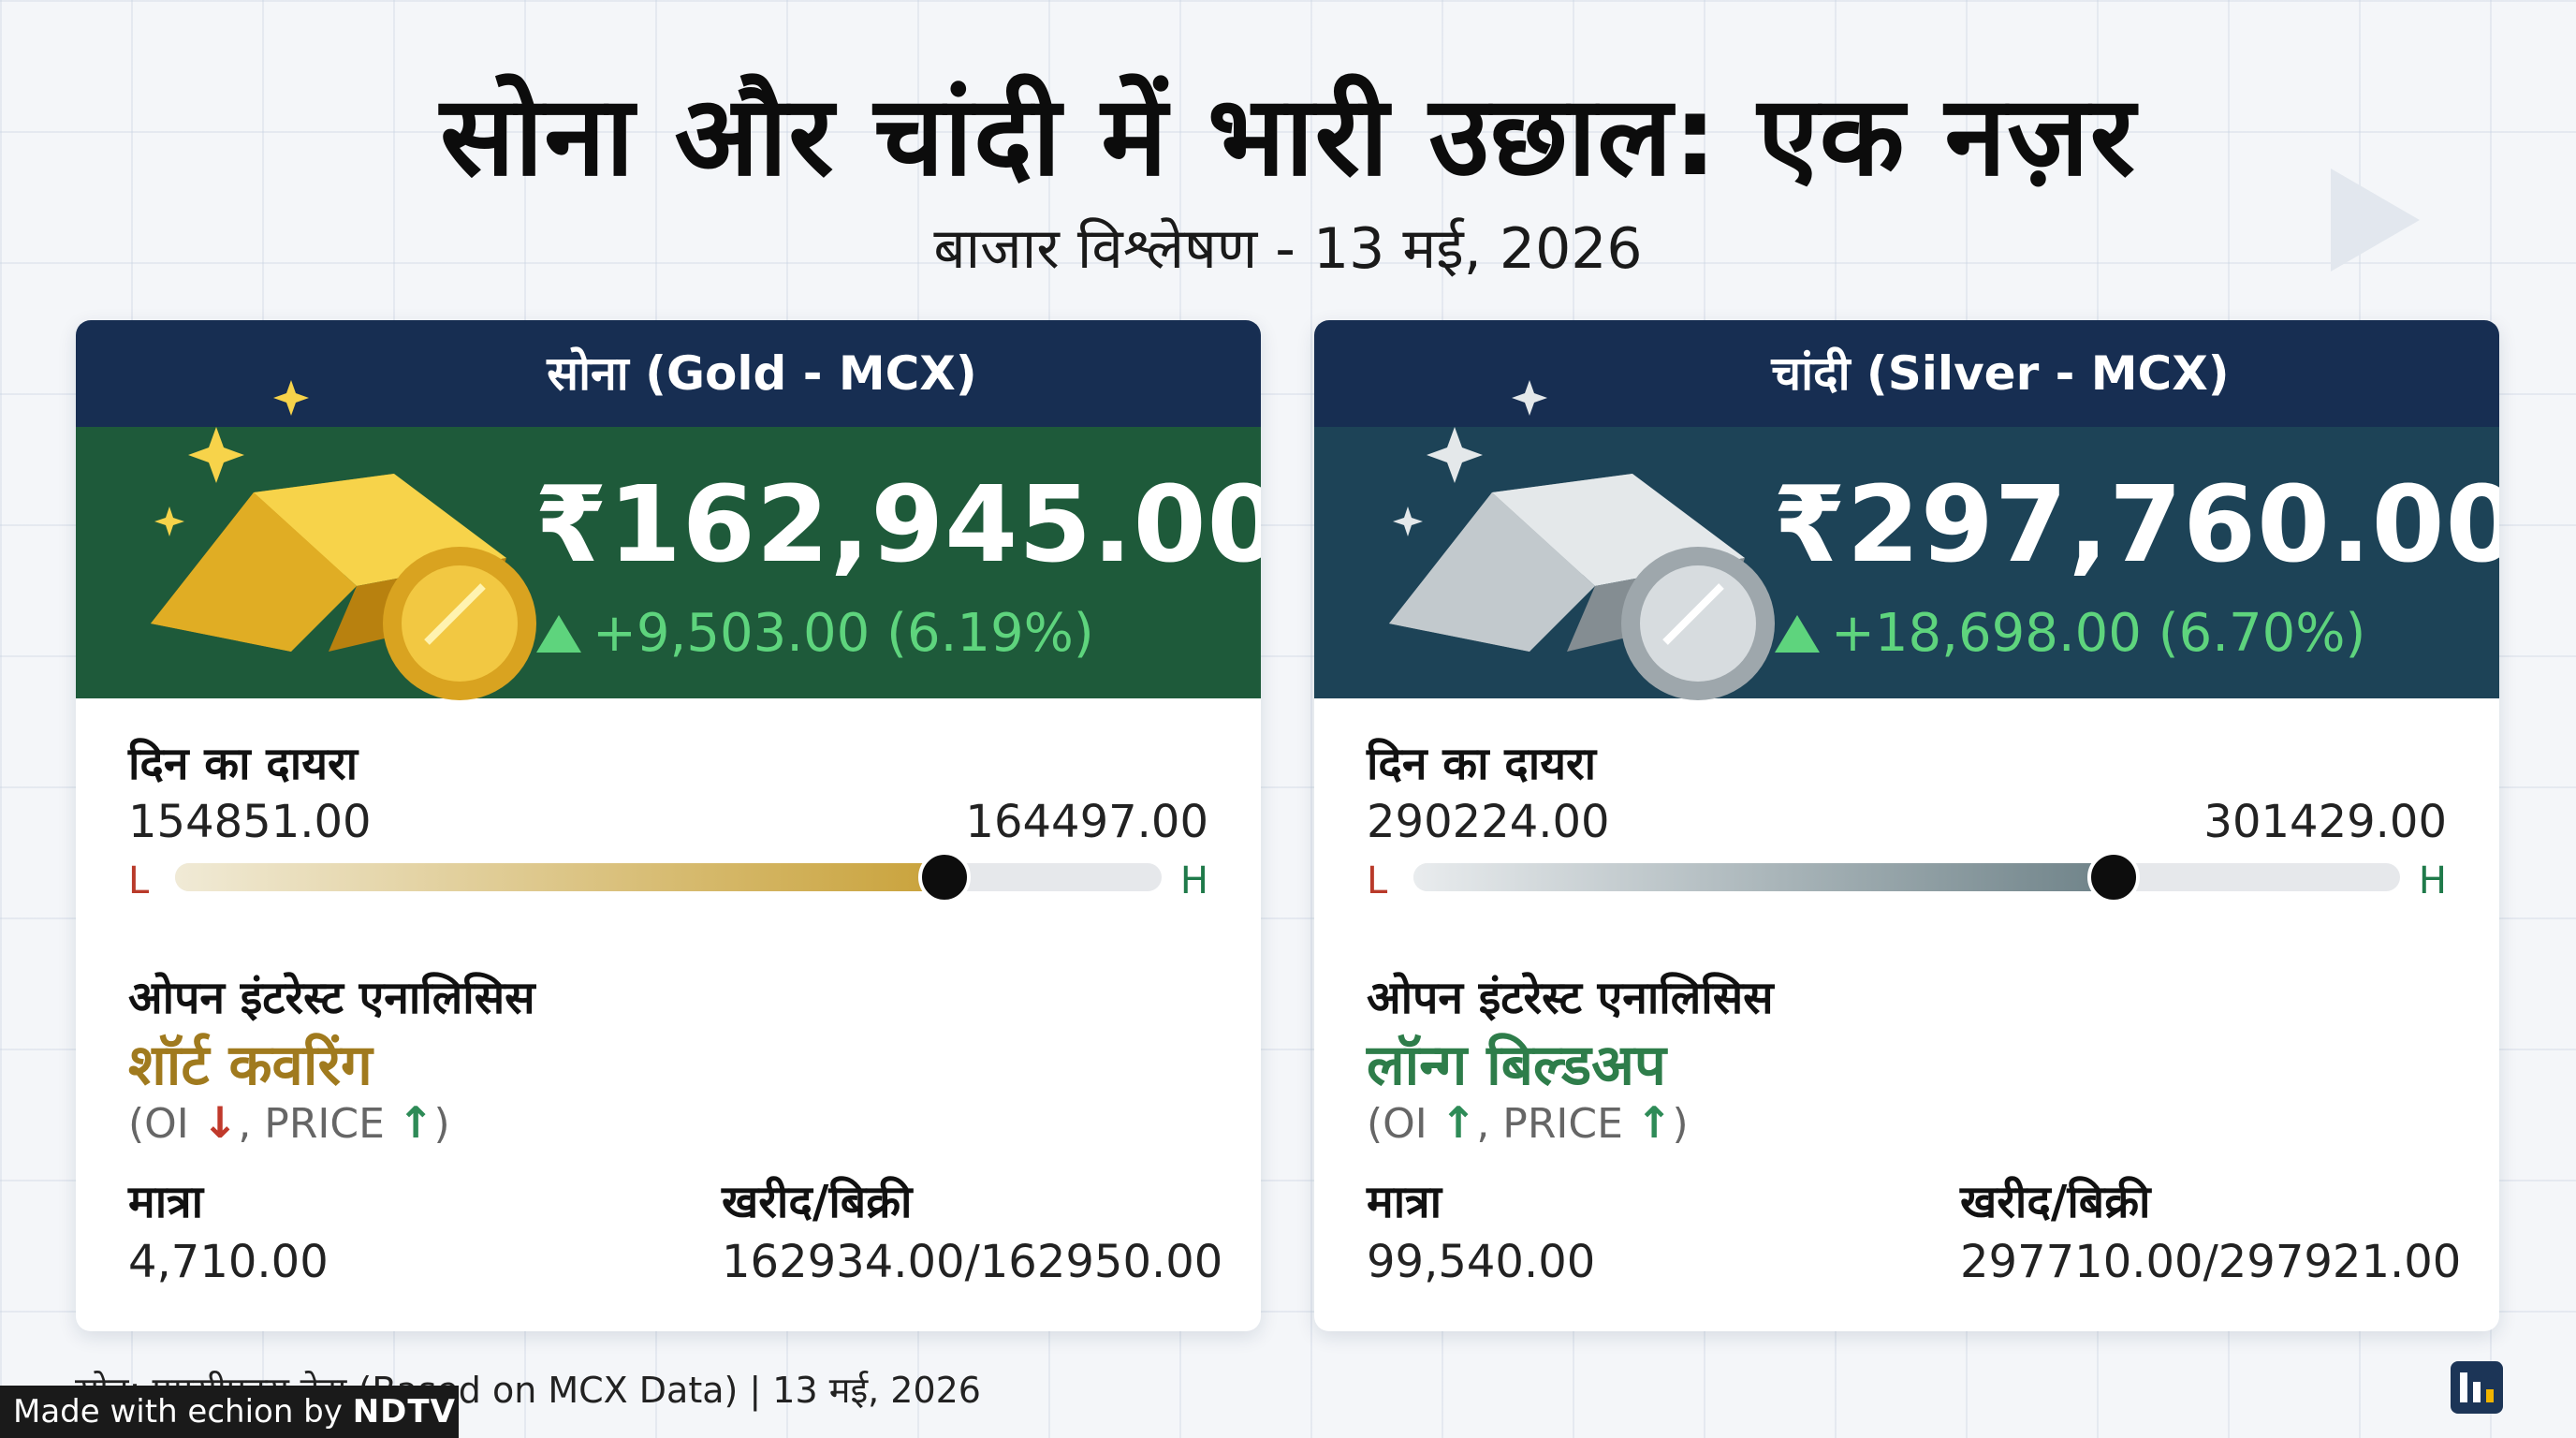 This screenshot has height=1438, width=2576. What do you see at coordinates (1582, 540) in the screenshot?
I see `silver-bar-coin-icon` at bounding box center [1582, 540].